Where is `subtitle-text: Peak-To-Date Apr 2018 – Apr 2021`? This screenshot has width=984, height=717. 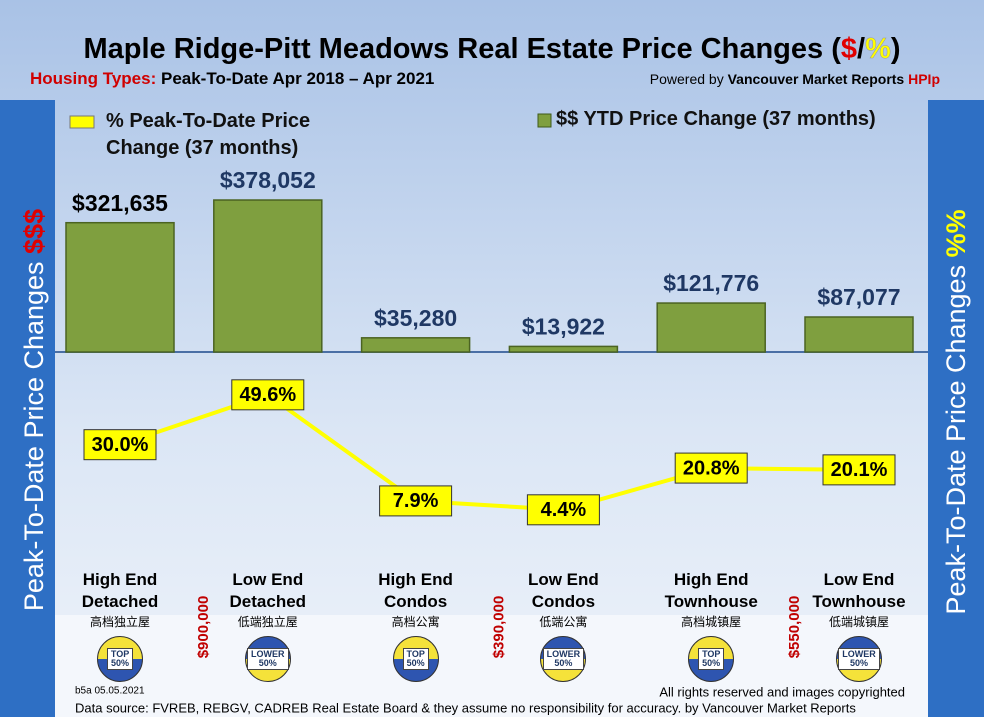
subtitle-text: Peak-To-Date Apr 2018 – Apr 2021 is located at coordinates (297, 78).